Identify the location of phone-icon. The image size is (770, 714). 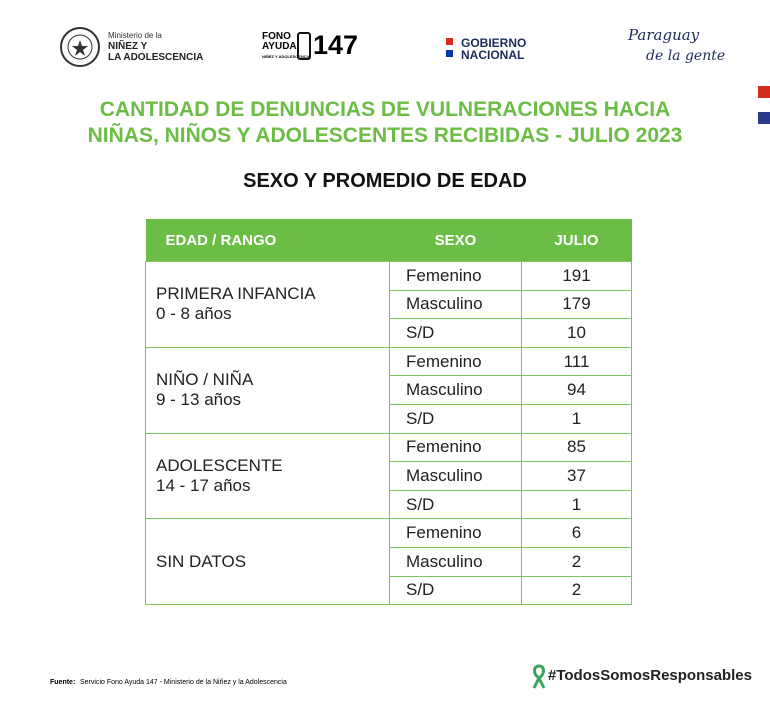
(304, 46).